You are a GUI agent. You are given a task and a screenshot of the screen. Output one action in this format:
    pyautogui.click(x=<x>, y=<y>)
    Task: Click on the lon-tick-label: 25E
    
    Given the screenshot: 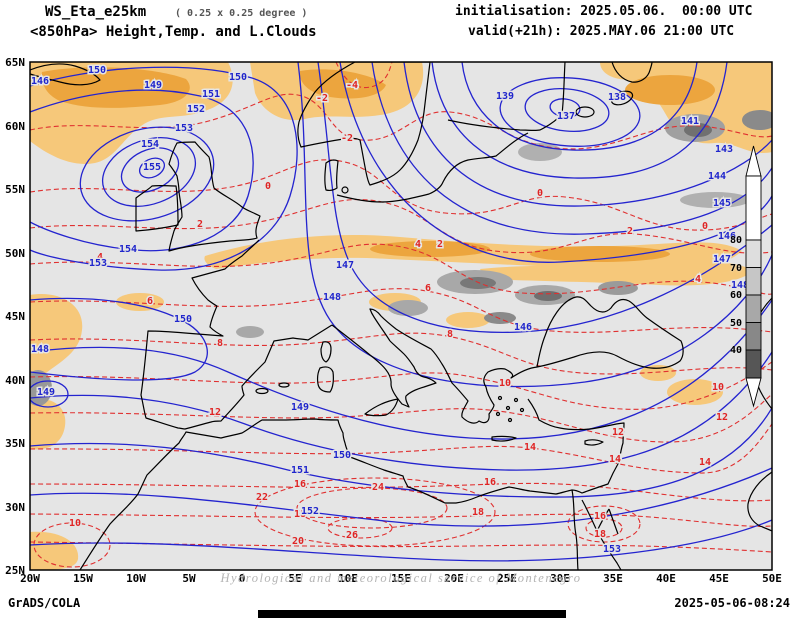 What is the action you would take?
    pyautogui.click(x=507, y=578)
    